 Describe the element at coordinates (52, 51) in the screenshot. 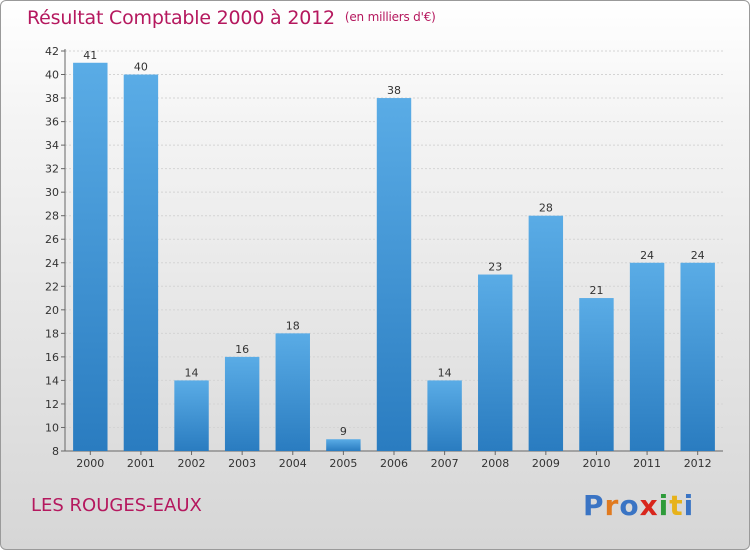

I see `y-tick-label: 42` at that location.